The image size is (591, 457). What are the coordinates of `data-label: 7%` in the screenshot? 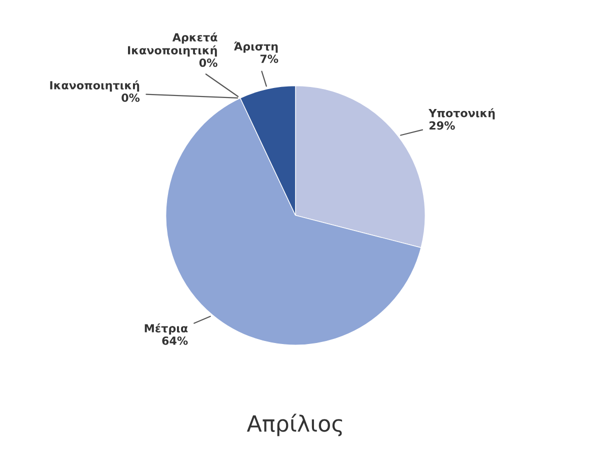 It's located at (269, 59).